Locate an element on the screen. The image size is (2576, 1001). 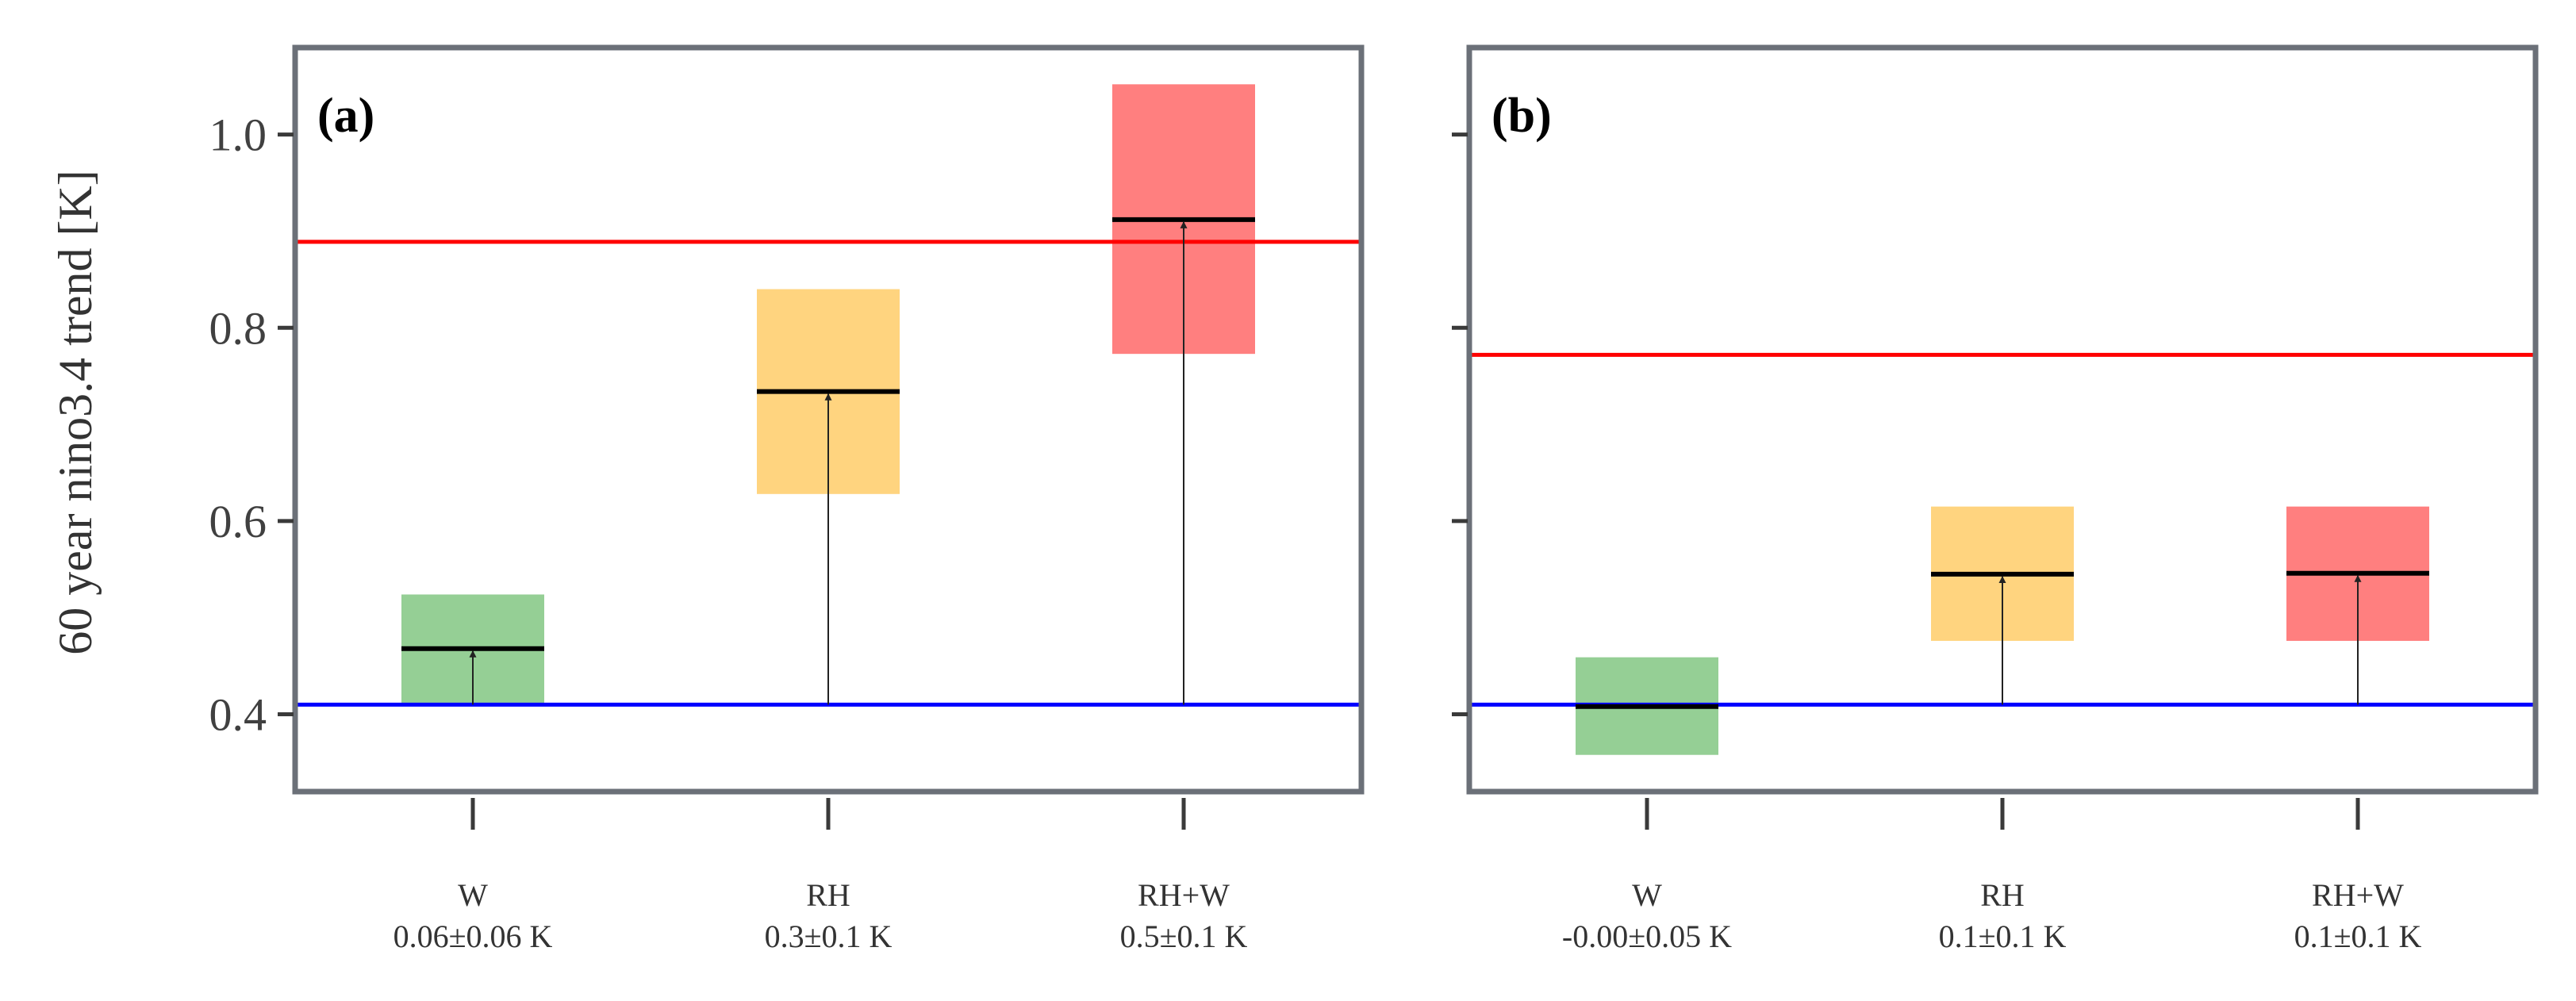
category-delta-label: 0.3±0.1 K is located at coordinates (829, 936).